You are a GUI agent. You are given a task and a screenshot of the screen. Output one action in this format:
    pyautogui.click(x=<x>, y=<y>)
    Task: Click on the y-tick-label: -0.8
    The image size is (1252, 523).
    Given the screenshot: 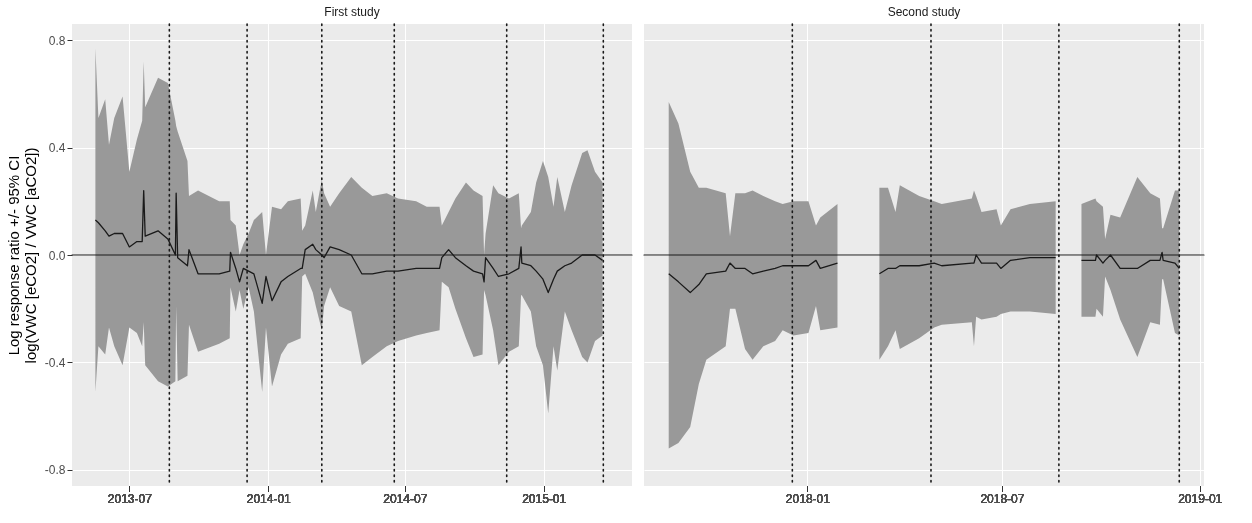 What is the action you would take?
    pyautogui.click(x=55, y=470)
    